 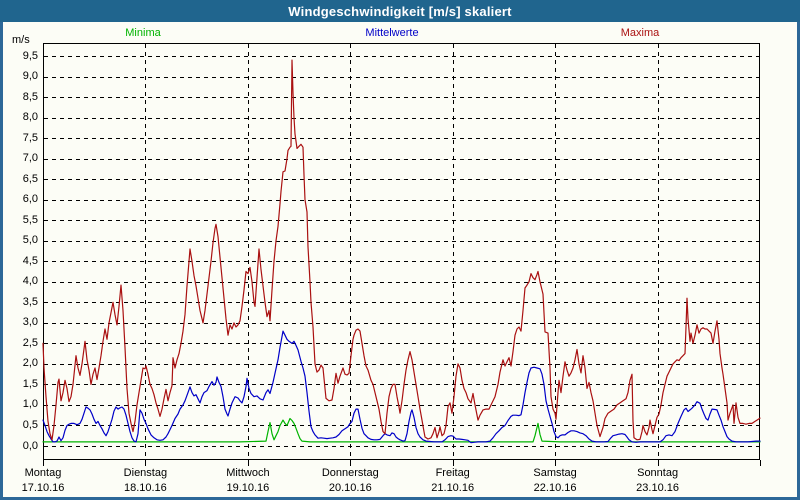 I want to click on y-tick-label: 4,0, so click(x=30, y=281).